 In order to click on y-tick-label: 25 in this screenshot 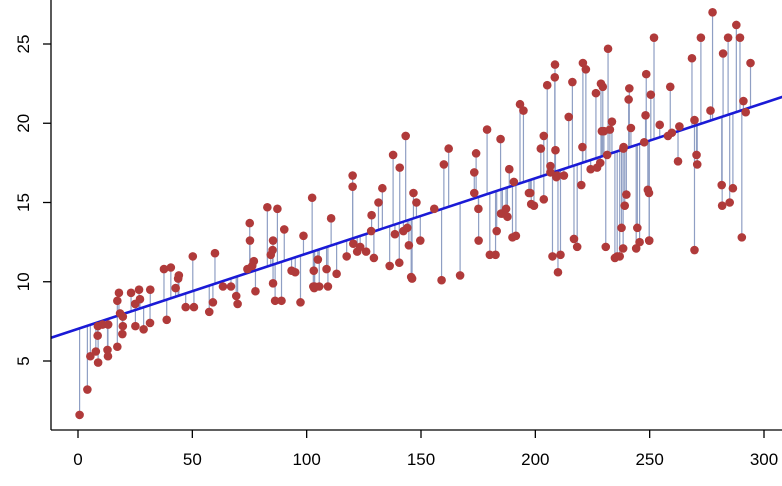, I will do `click(23, 44)`.